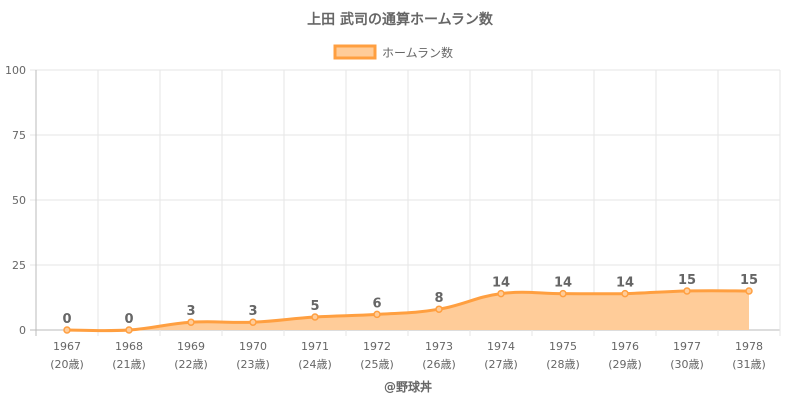  Describe the element at coordinates (749, 364) in the screenshot. I see `x-tick-sublabel: (31歳)` at that location.